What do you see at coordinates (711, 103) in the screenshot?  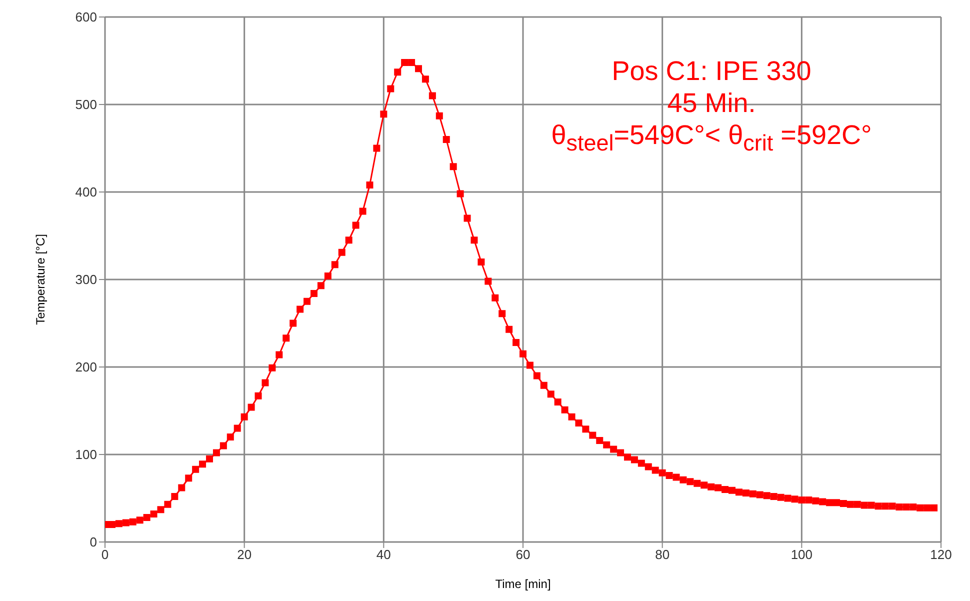 I see `annotation: 45 Min.` at bounding box center [711, 103].